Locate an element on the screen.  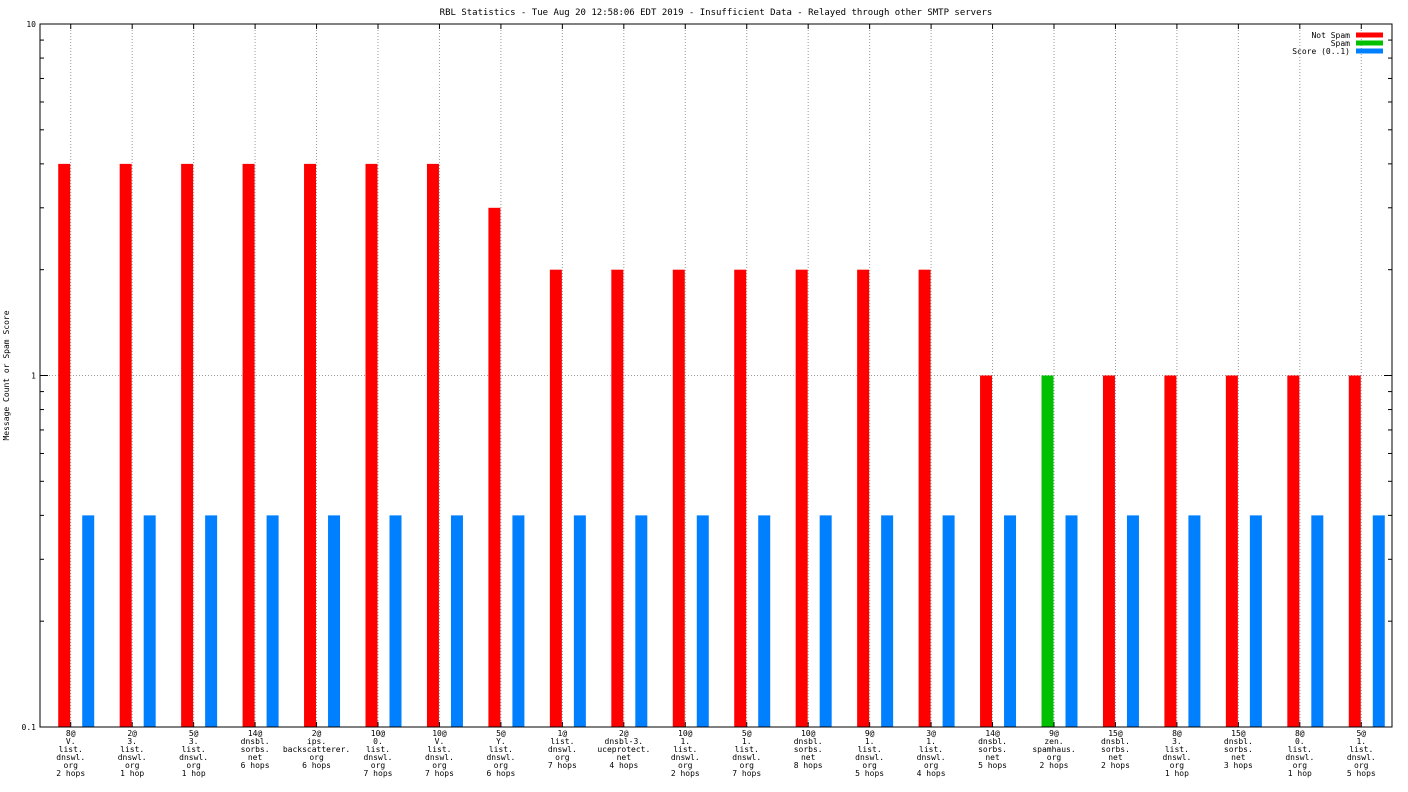
x-tick-label: 8@ 3. list. dnswl. org 1 hop is located at coordinates (1176, 753).